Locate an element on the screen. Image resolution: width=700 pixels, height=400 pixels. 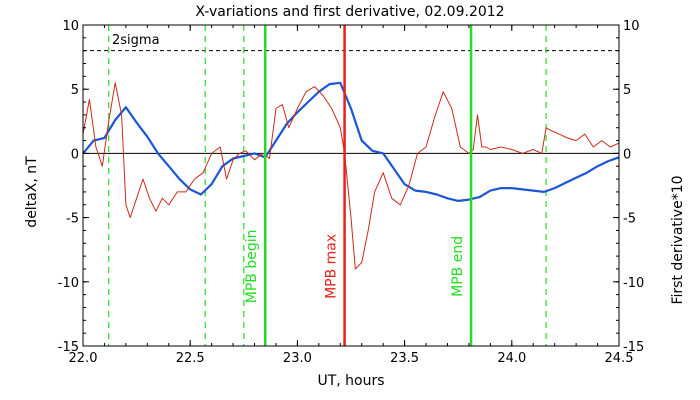
solid-marker-label-0: MPB begin is located at coordinates (252, 267).